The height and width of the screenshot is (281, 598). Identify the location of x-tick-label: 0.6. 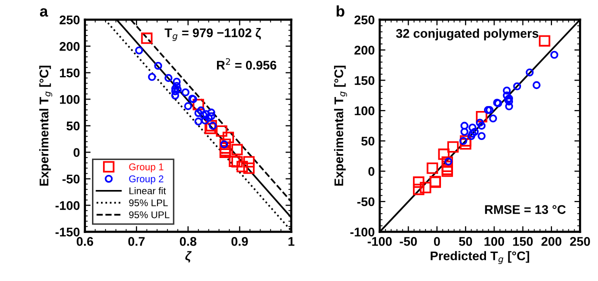
(85, 241).